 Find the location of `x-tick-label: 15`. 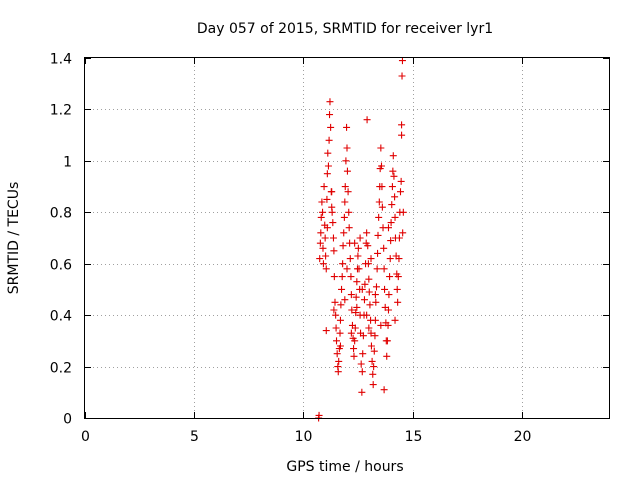

x-tick-label: 15 is located at coordinates (414, 437).